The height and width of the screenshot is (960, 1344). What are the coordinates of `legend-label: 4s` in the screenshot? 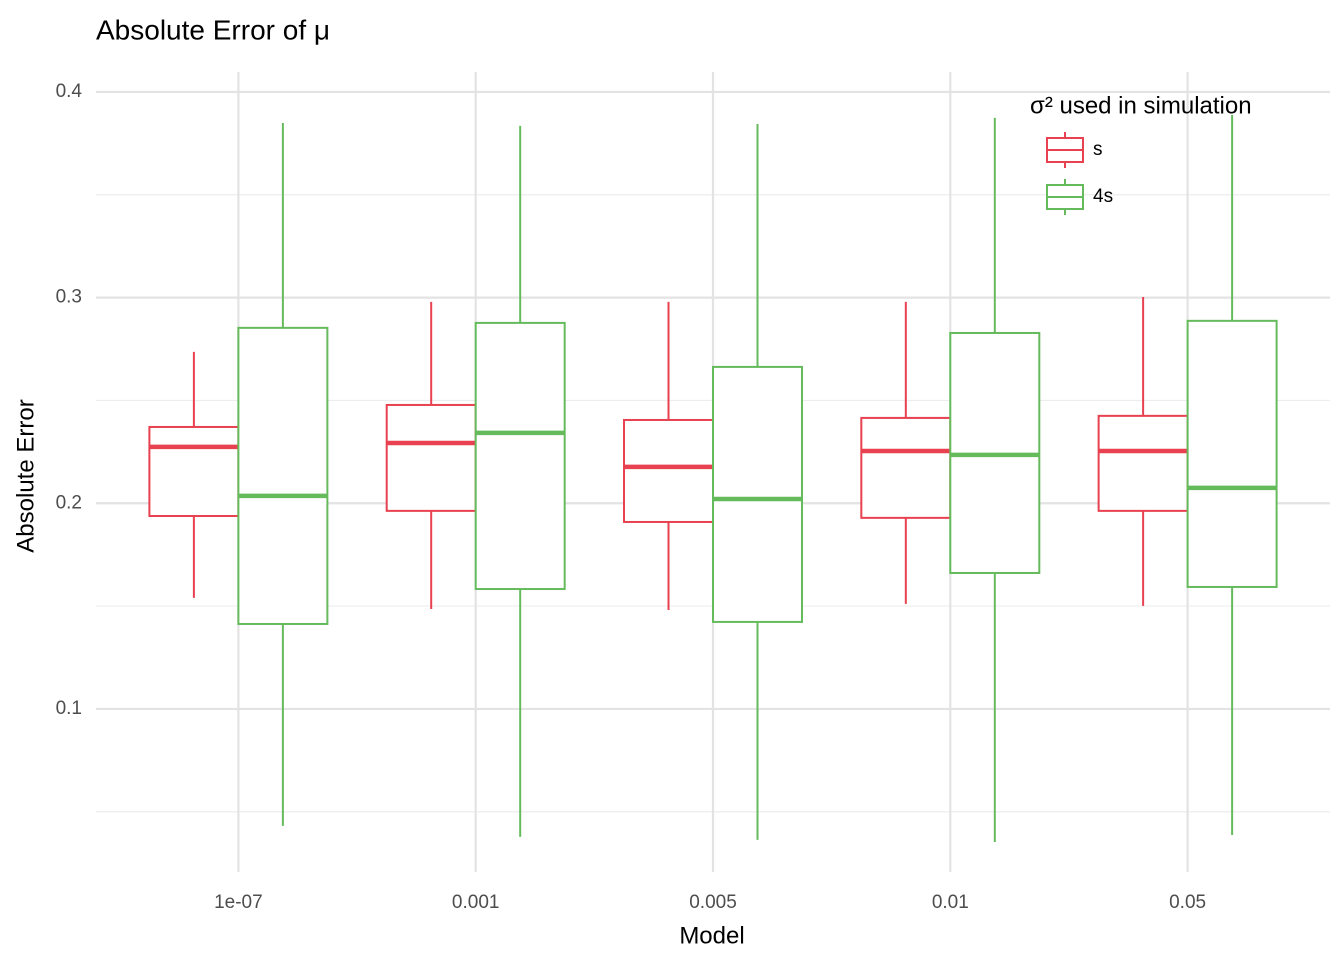 It's located at (1103, 196).